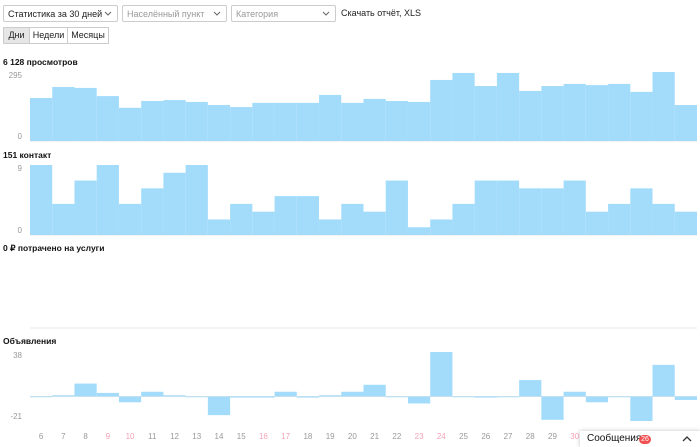 The height and width of the screenshot is (447, 700). Describe the element at coordinates (63, 436) in the screenshot. I see `x-tick-label: 7` at that location.